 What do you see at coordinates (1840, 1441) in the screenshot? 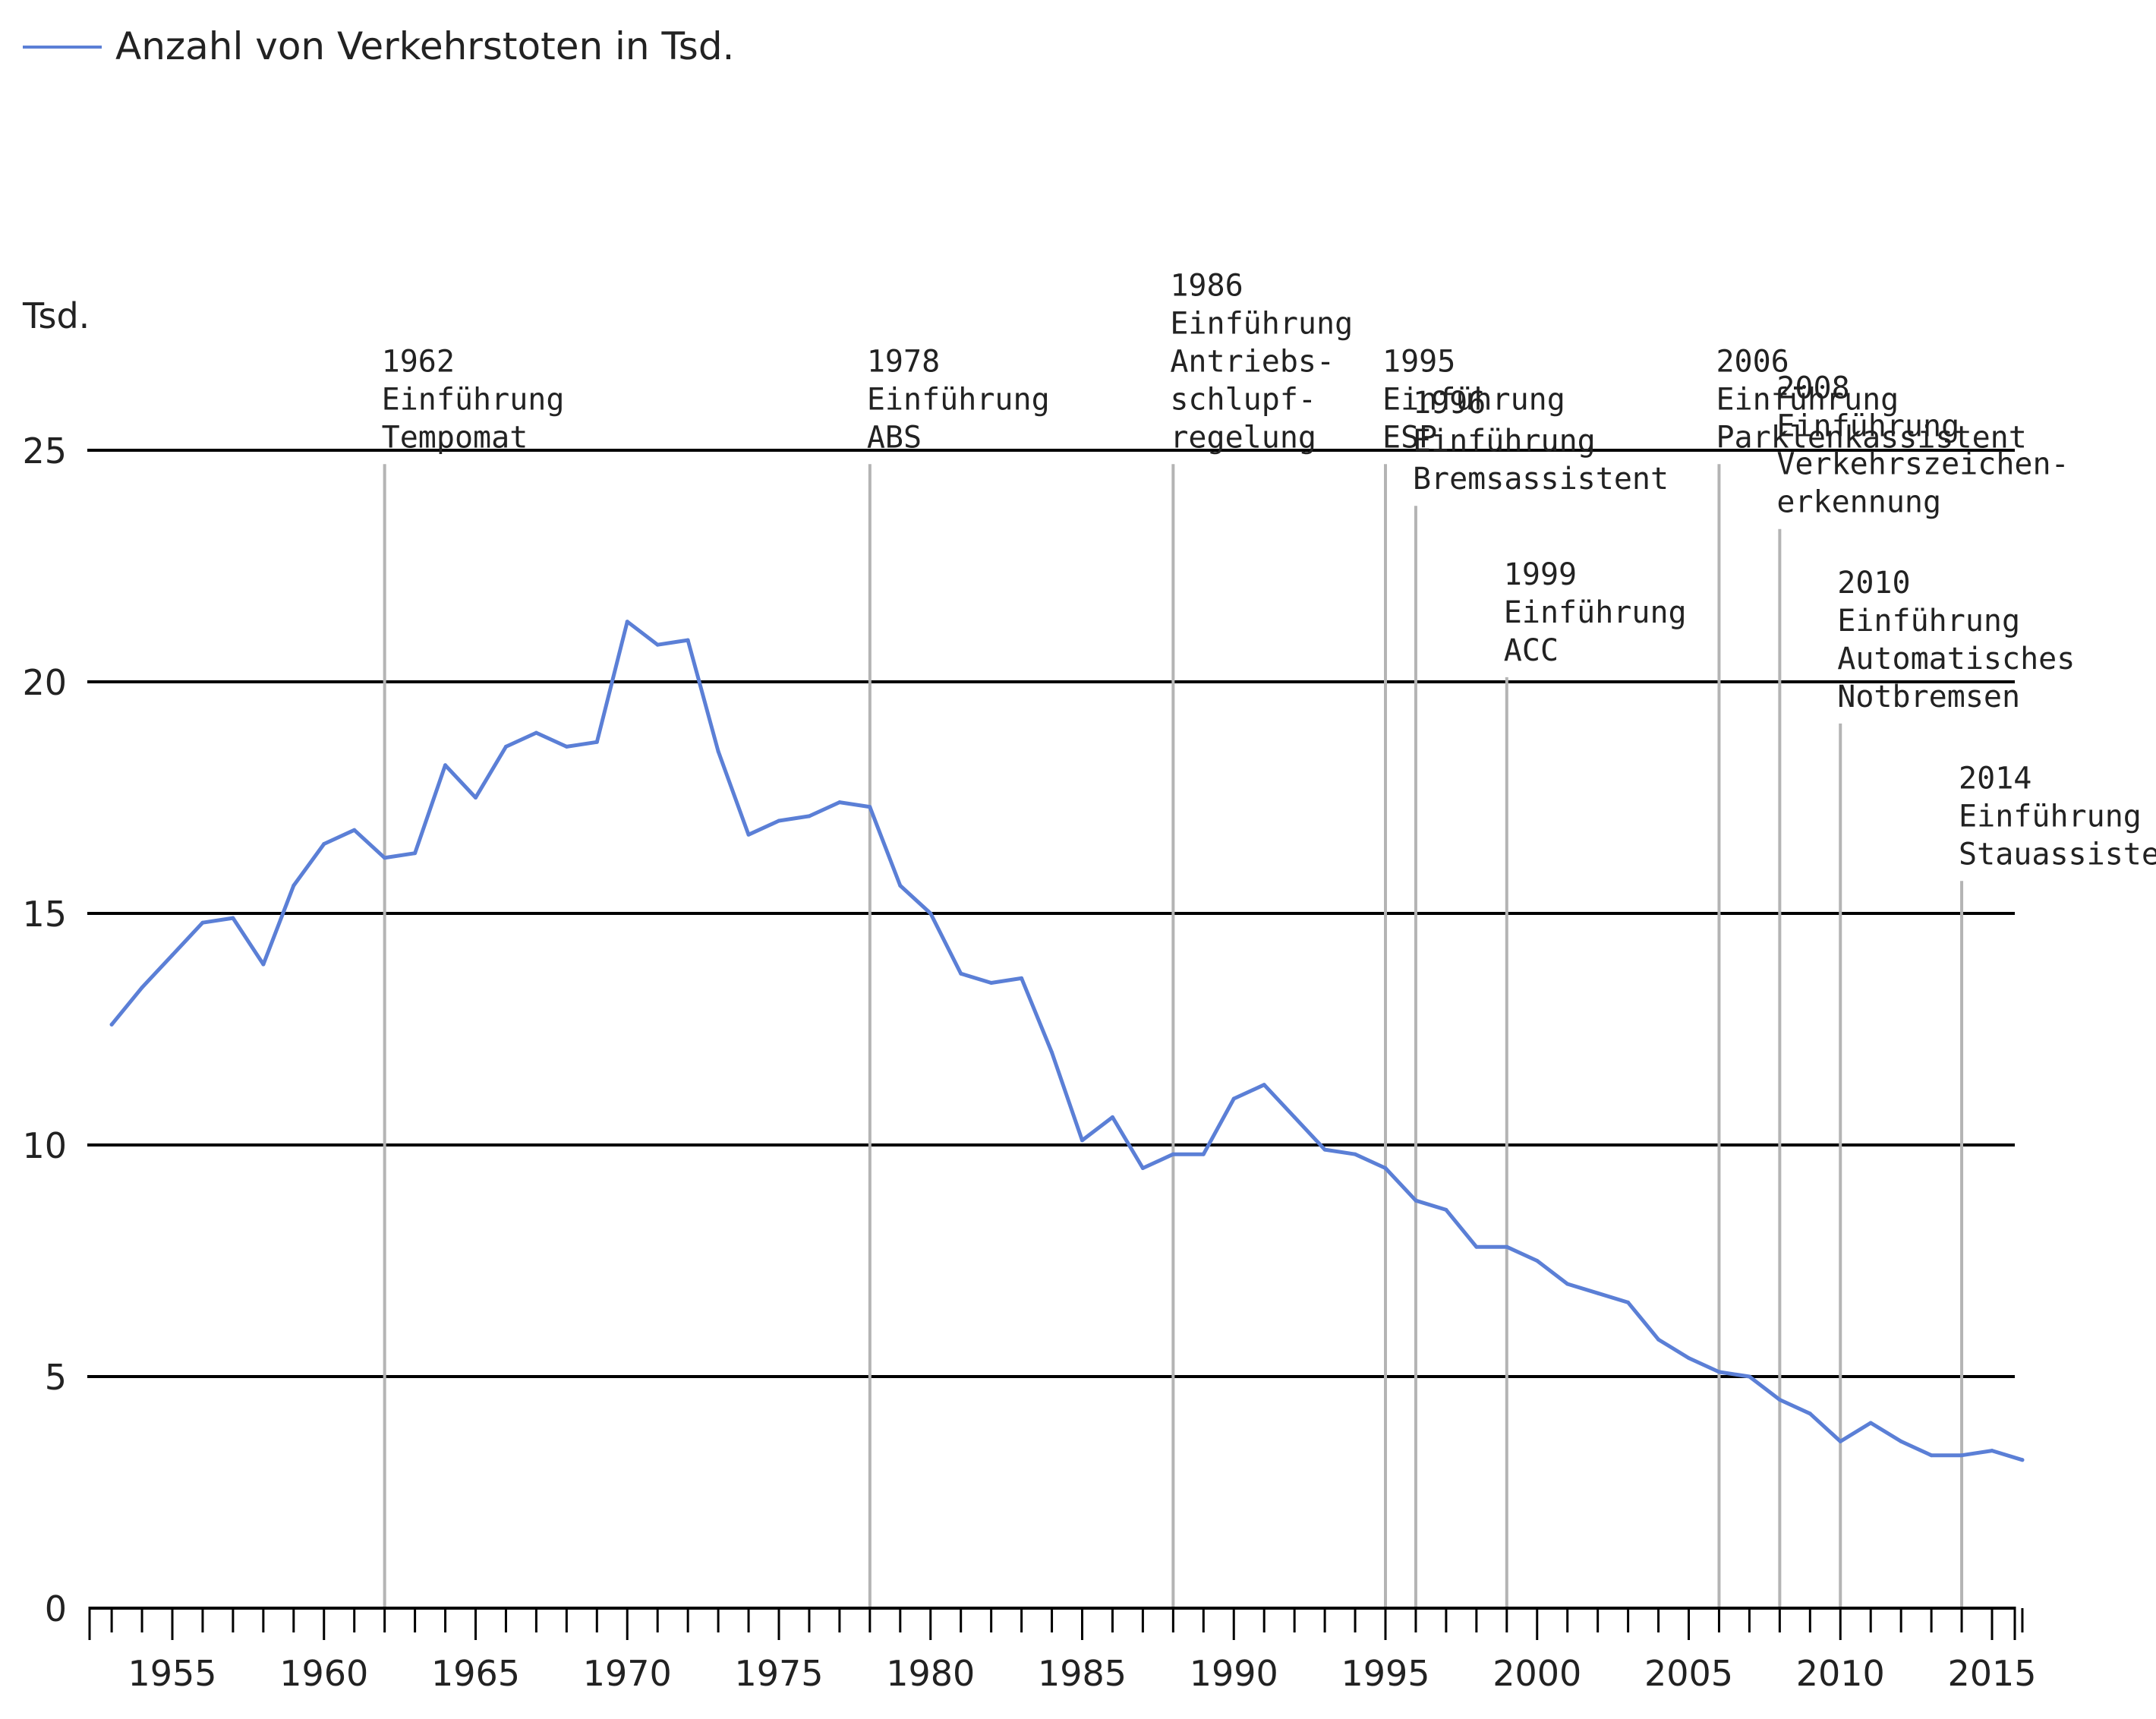
I see `data-point-2010` at bounding box center [1840, 1441].